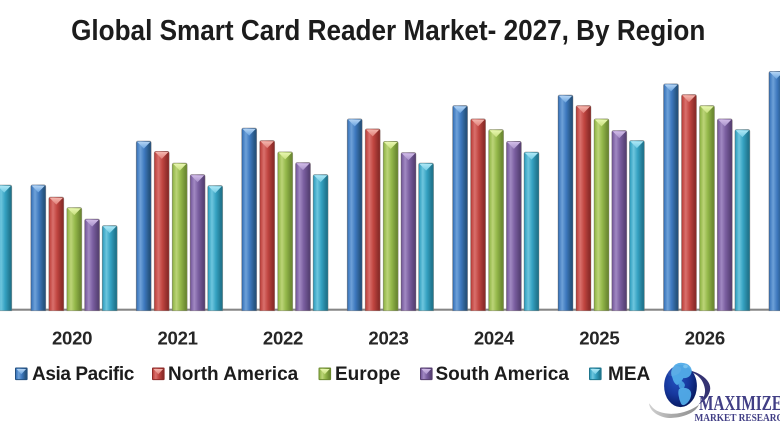 The image size is (780, 440). Describe the element at coordinates (739, 403) in the screenshot. I see `svg-text: MAXIMIZE` at that location.